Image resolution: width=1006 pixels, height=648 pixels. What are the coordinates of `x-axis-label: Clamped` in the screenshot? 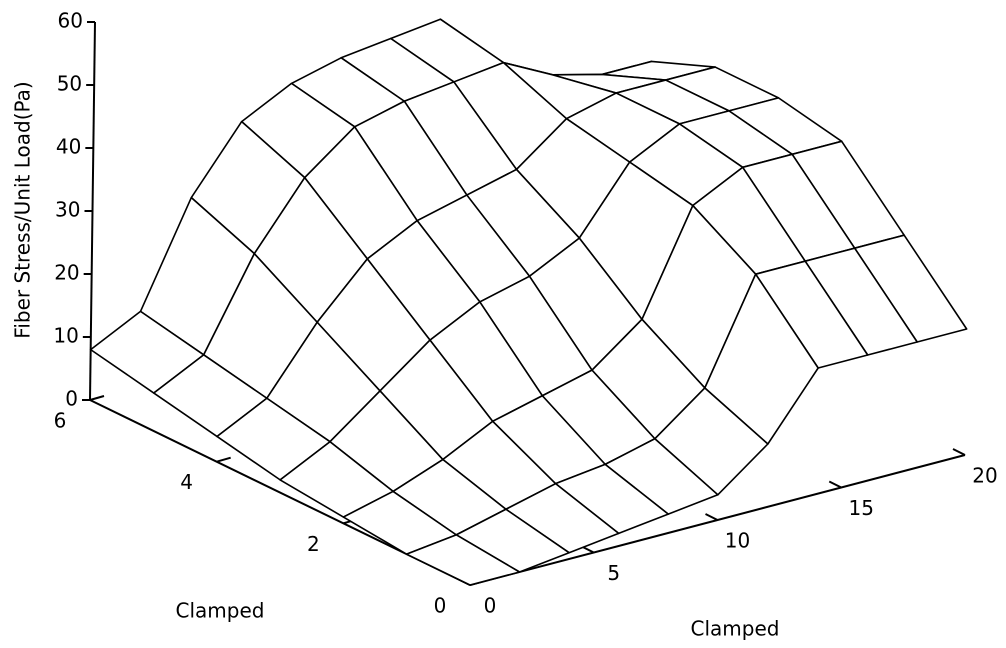 It's located at (735, 629).